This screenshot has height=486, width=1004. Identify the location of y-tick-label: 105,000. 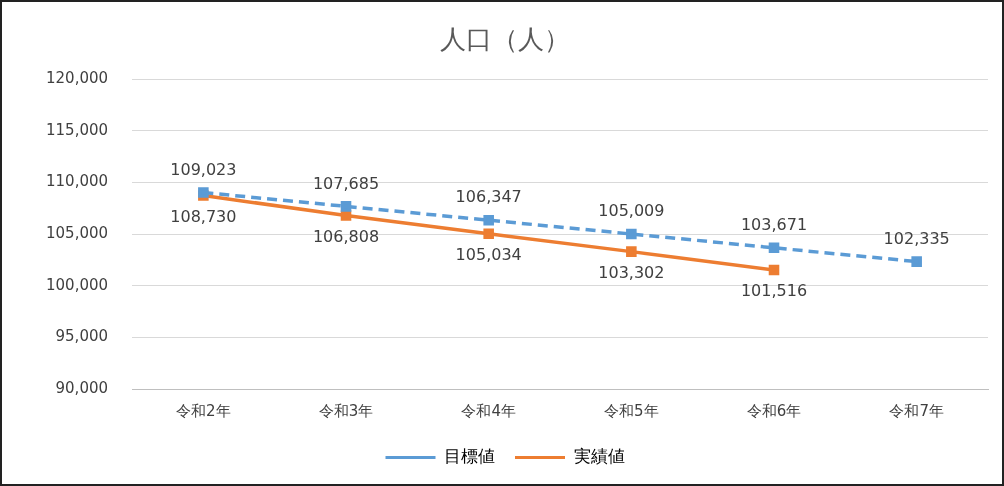
(77, 232).